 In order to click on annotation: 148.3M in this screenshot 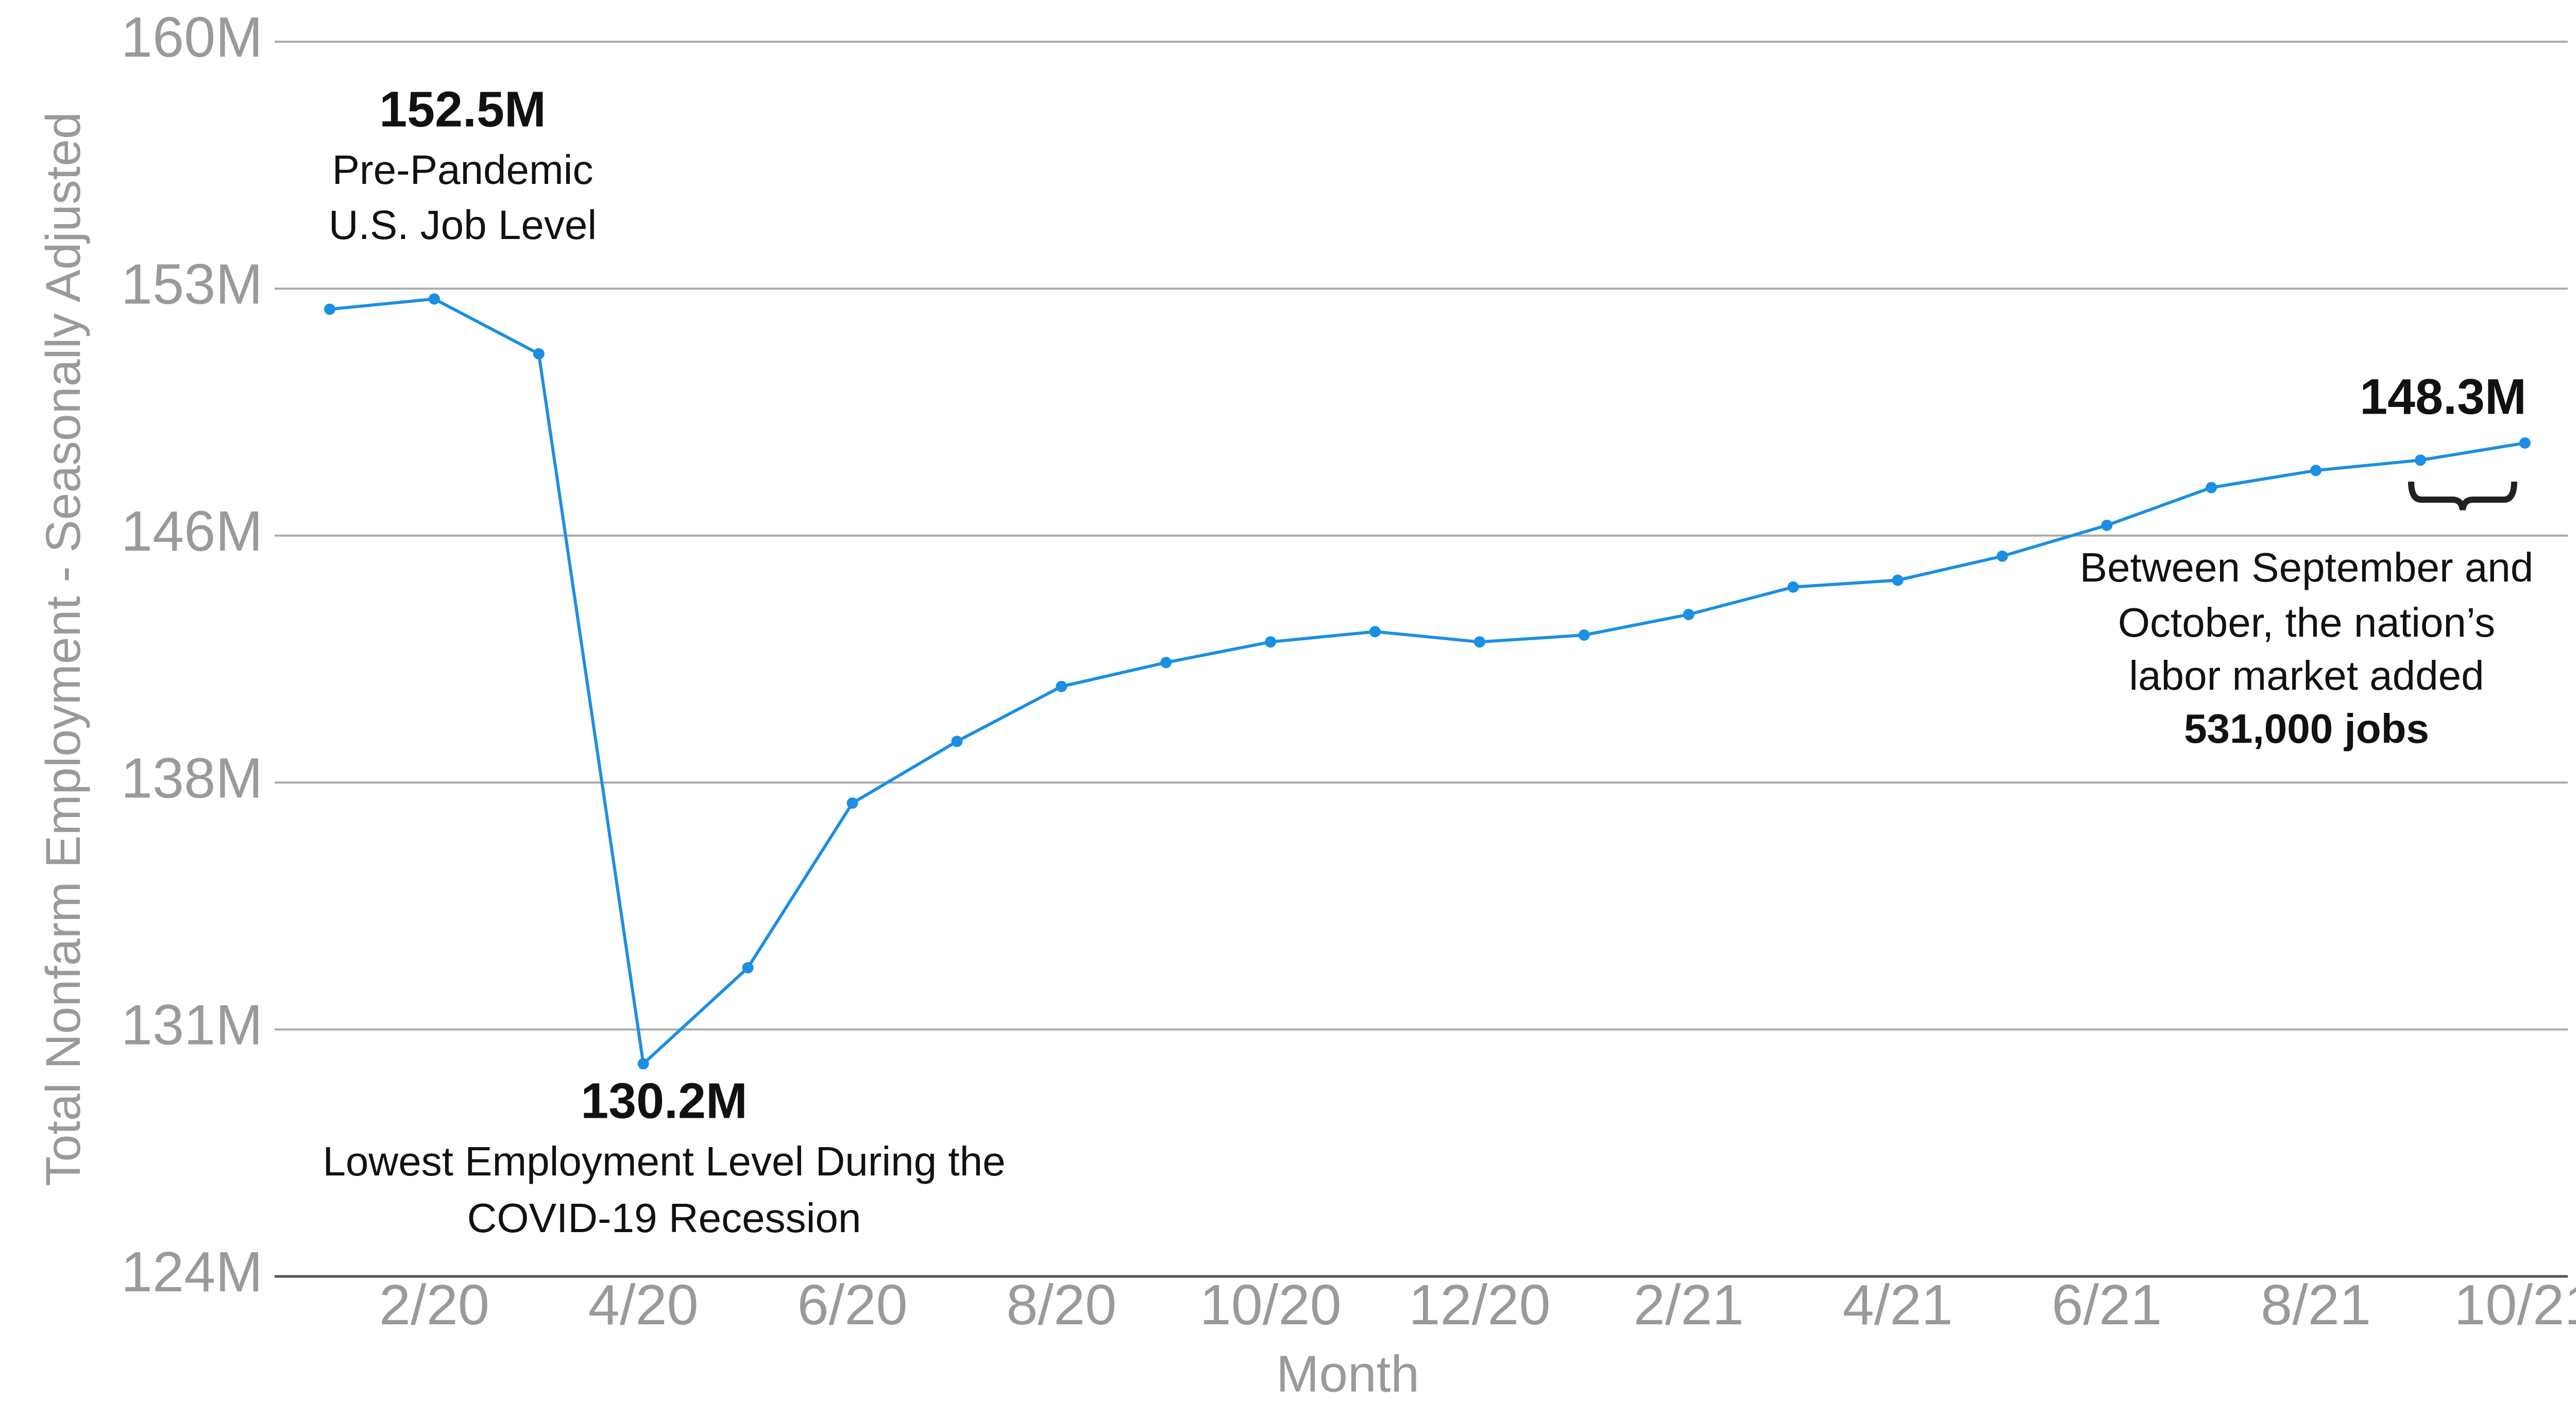, I will do `click(2443, 397)`.